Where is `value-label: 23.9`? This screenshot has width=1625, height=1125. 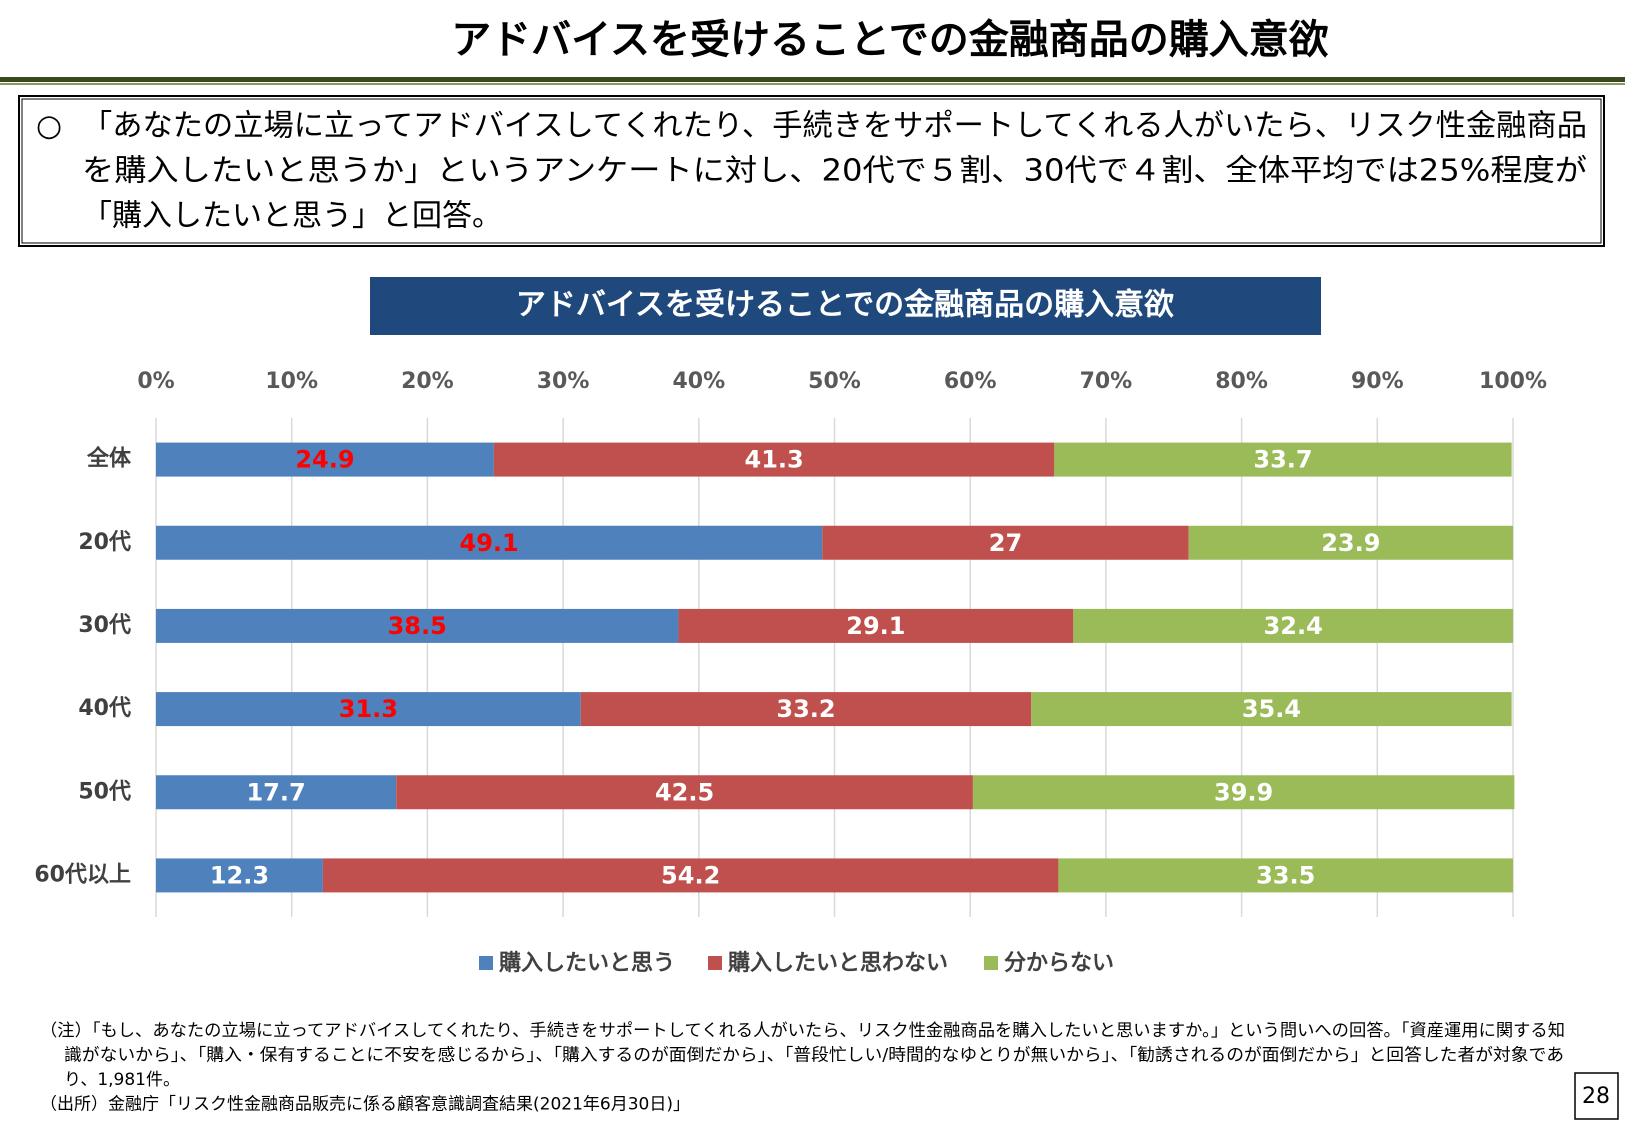 value-label: 23.9 is located at coordinates (1350, 543).